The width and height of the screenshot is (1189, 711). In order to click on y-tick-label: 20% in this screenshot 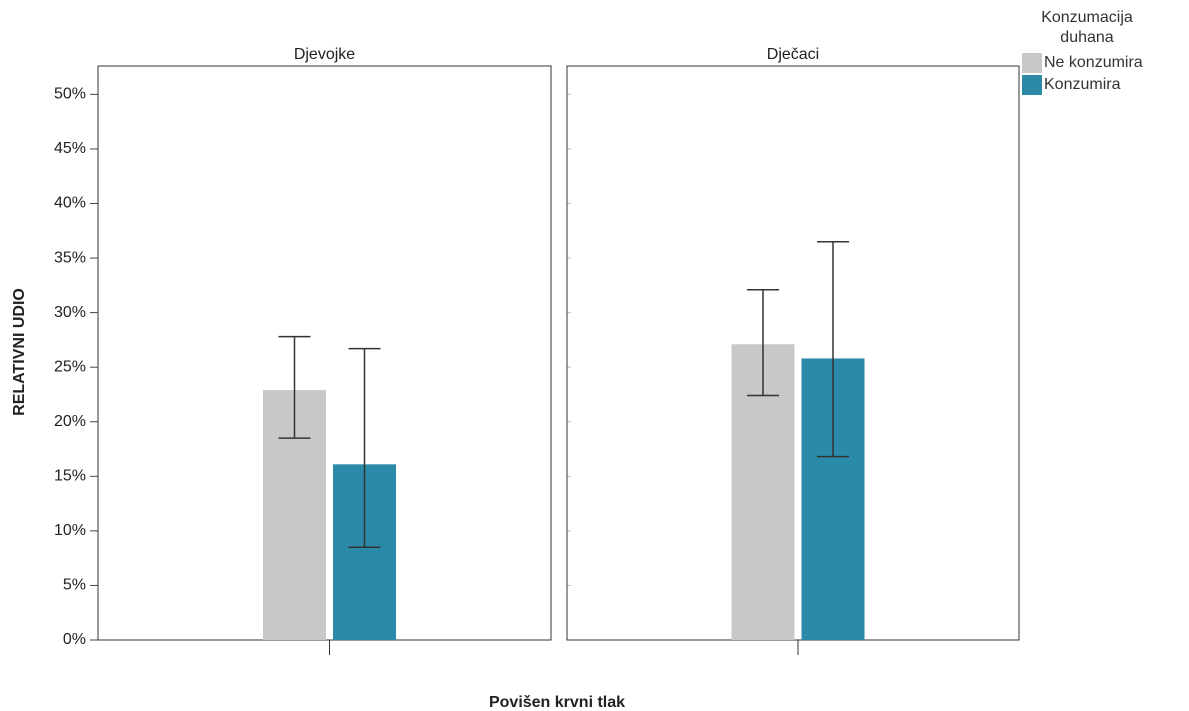, I will do `click(70, 421)`.